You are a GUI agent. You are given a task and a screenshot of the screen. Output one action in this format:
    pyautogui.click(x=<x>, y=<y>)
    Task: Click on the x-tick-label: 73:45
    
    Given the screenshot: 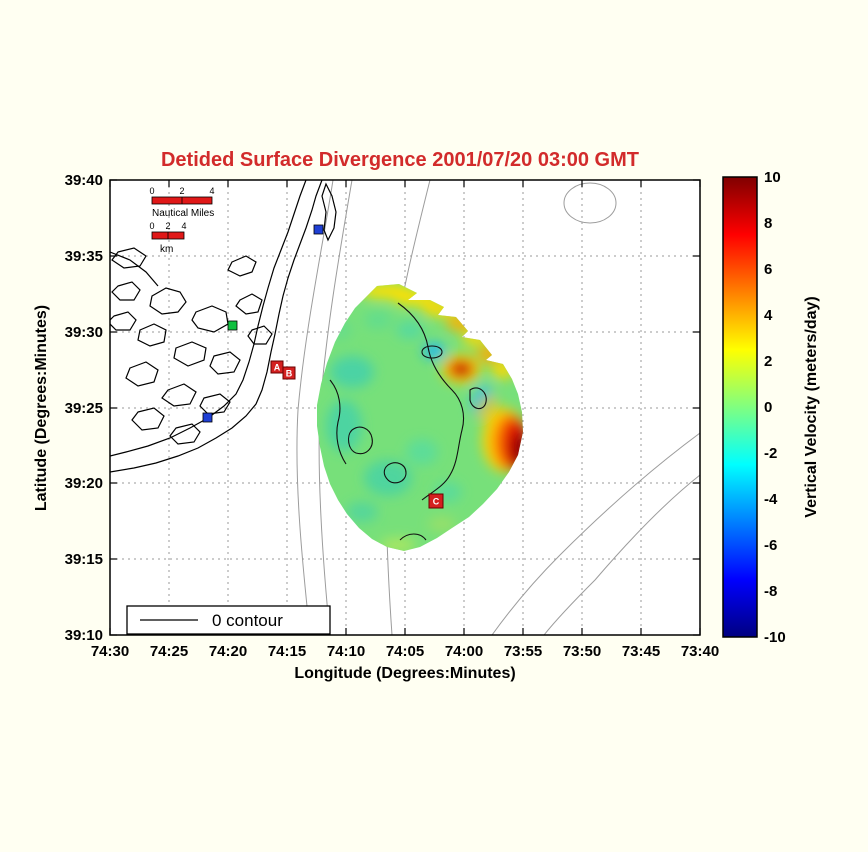 What is the action you would take?
    pyautogui.click(x=641, y=651)
    